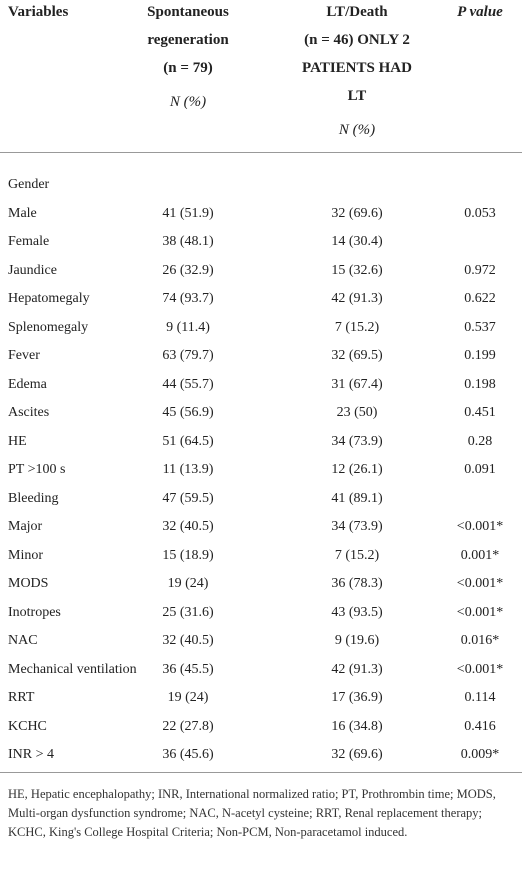 The width and height of the screenshot is (522, 870). I want to click on header-cell: (n = 79), so click(188, 68).